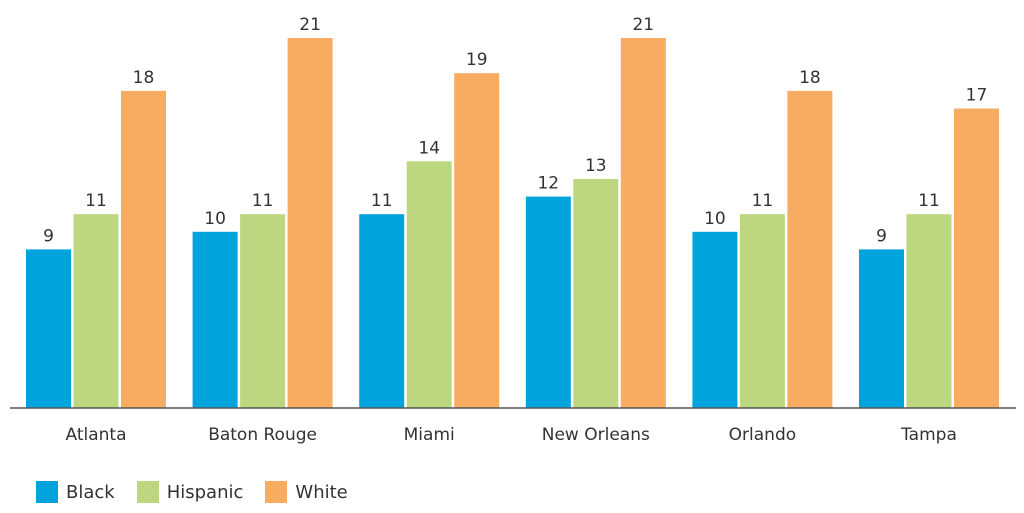 The height and width of the screenshot is (513, 1024). I want to click on value-label-atlanta-hispanic: 11, so click(96, 201).